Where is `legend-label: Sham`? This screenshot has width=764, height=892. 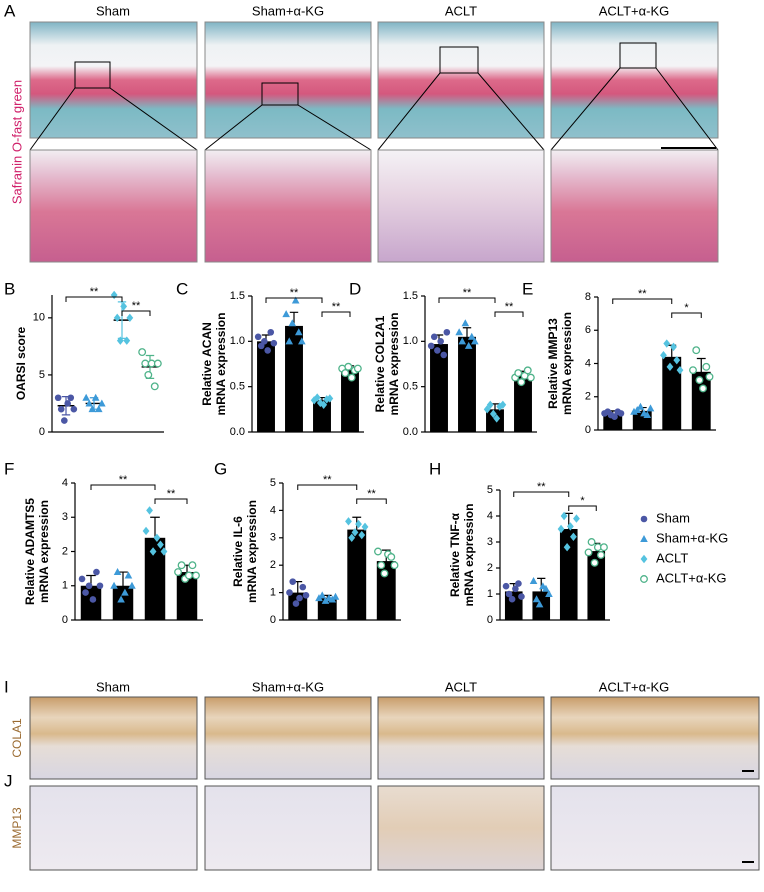
legend-label: Sham is located at coordinates (673, 517).